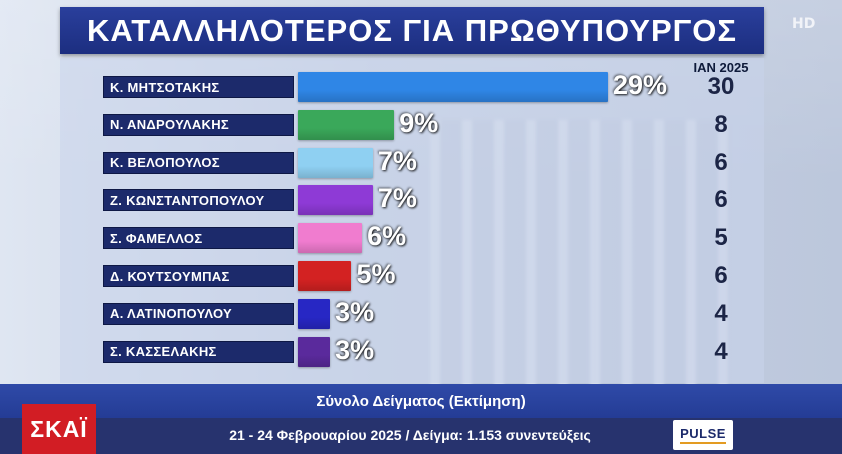 The height and width of the screenshot is (454, 842). I want to click on title-bar: ΚΑΤΑΛΛΗΛΟΤΕΡΟΣ ΓΙΑ ΠΡΩΘΥΠΟΥΡΓΟΣ, so click(412, 30).